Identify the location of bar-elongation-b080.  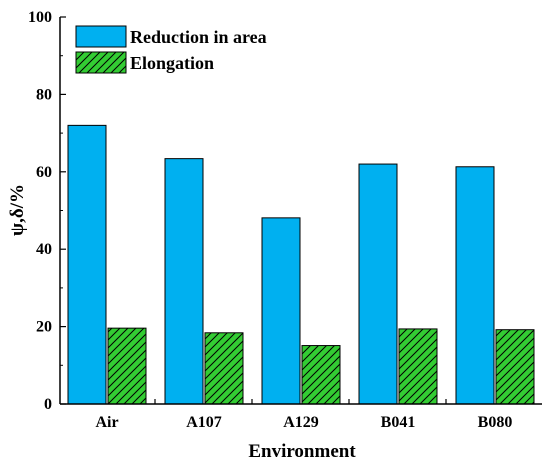
(515, 367).